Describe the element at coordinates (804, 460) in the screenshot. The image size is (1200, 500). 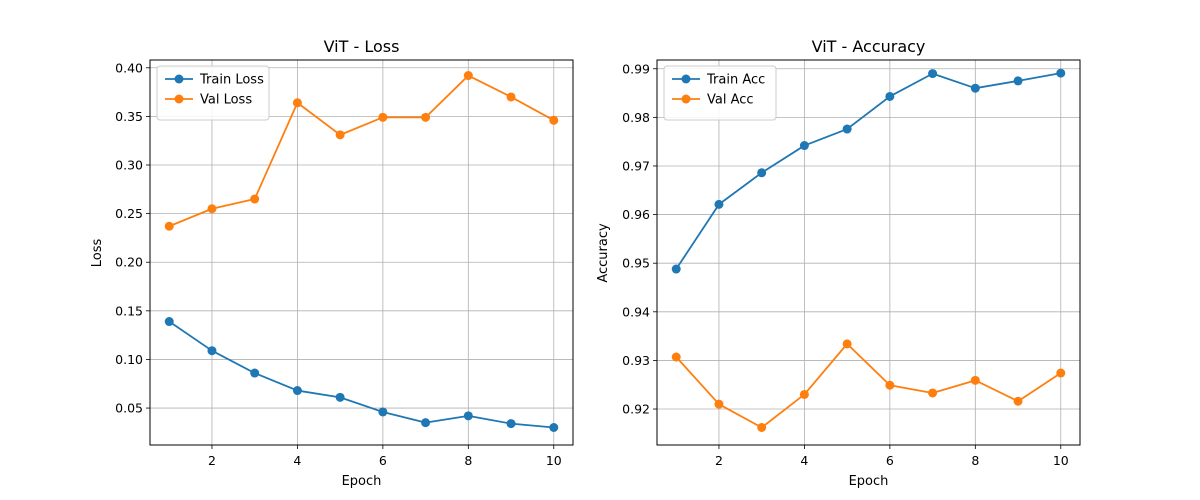
I see `accuracy-x-tick-label: 4` at that location.